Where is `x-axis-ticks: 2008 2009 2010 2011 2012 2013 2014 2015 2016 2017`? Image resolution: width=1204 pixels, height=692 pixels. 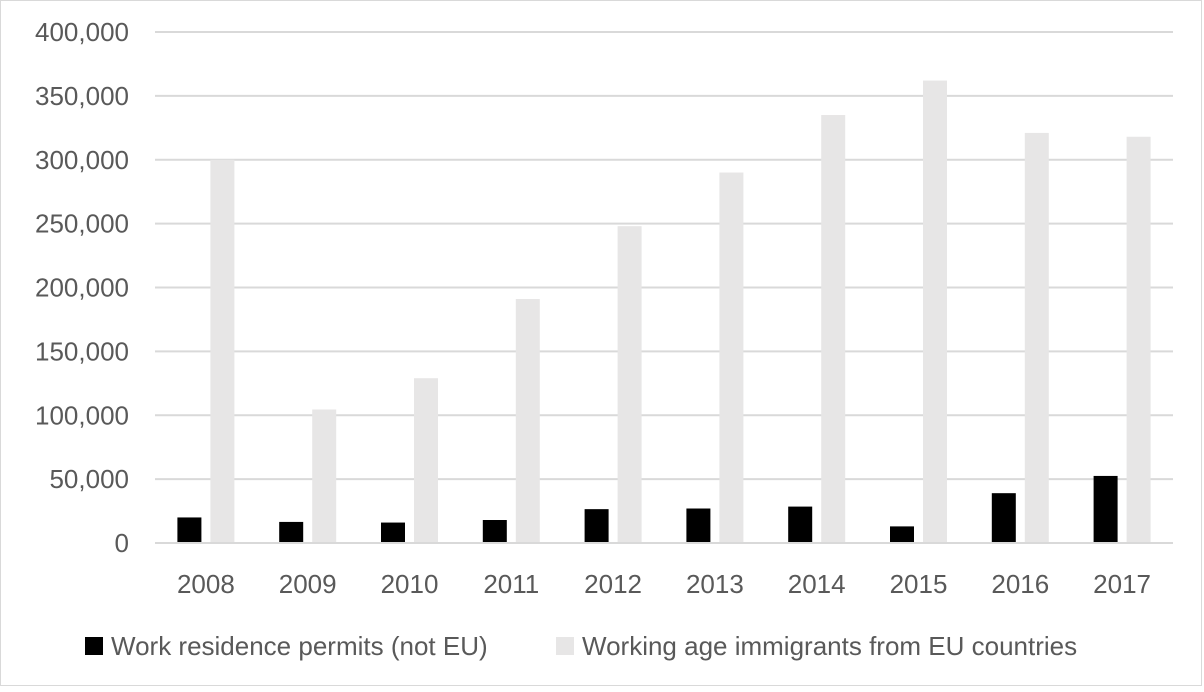
x-axis-ticks: 2008 2009 2010 2011 2012 2013 2014 2015 2016 2017 is located at coordinates (664, 584).